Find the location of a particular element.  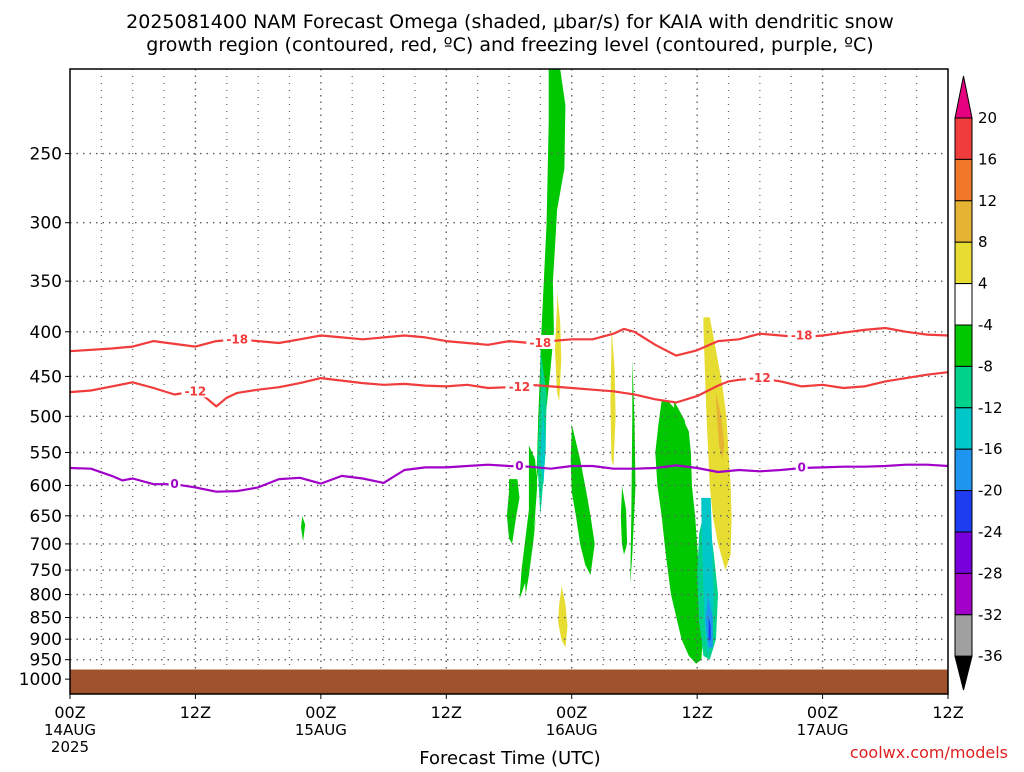

x-tick-date: 14AUG is located at coordinates (70, 730).